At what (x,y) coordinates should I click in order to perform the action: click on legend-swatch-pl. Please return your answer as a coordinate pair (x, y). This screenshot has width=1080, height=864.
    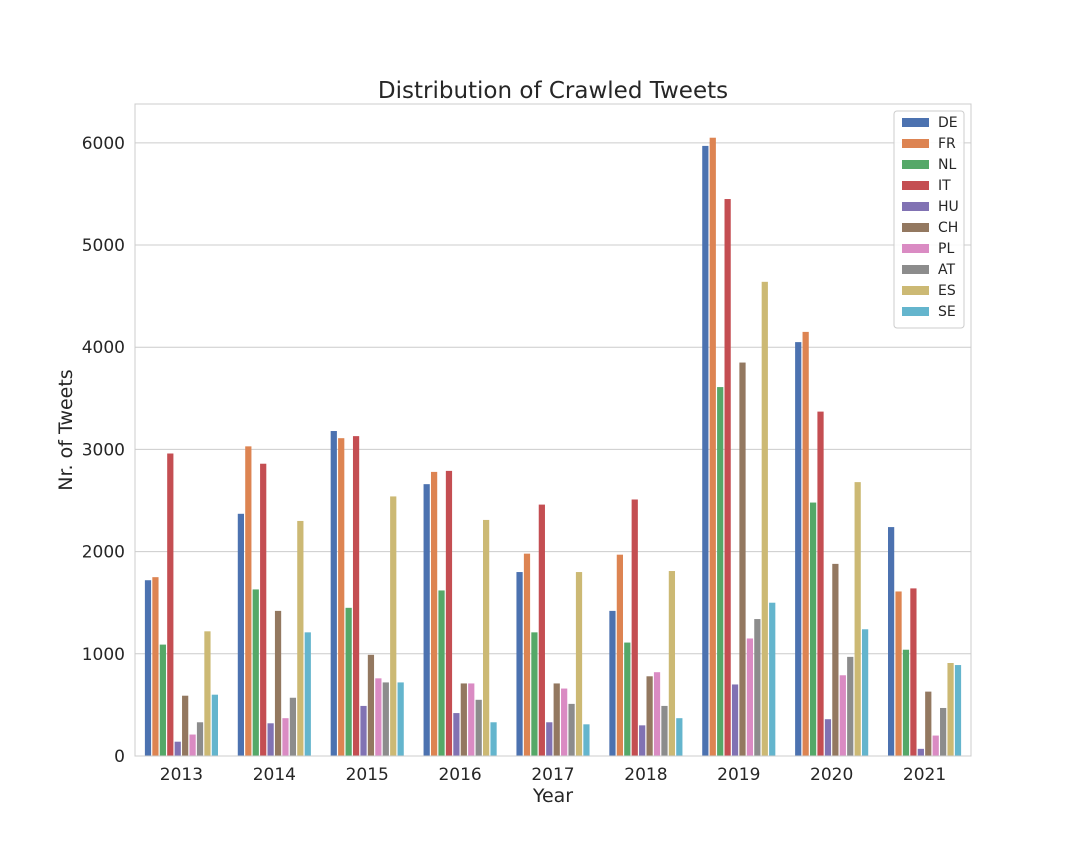
    Looking at the image, I should click on (915, 248).